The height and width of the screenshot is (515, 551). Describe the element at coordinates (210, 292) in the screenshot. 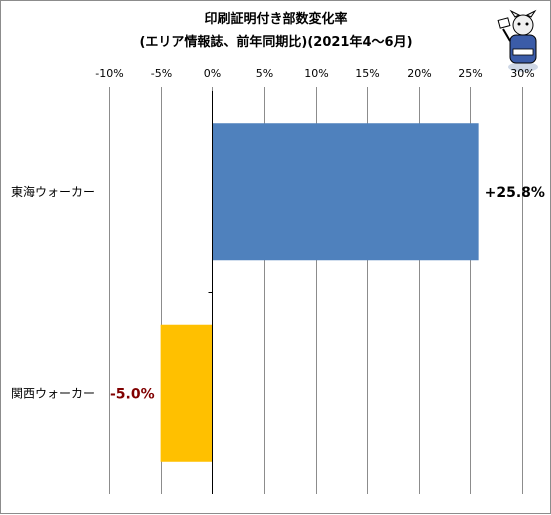

I see `zero-axis` at that location.